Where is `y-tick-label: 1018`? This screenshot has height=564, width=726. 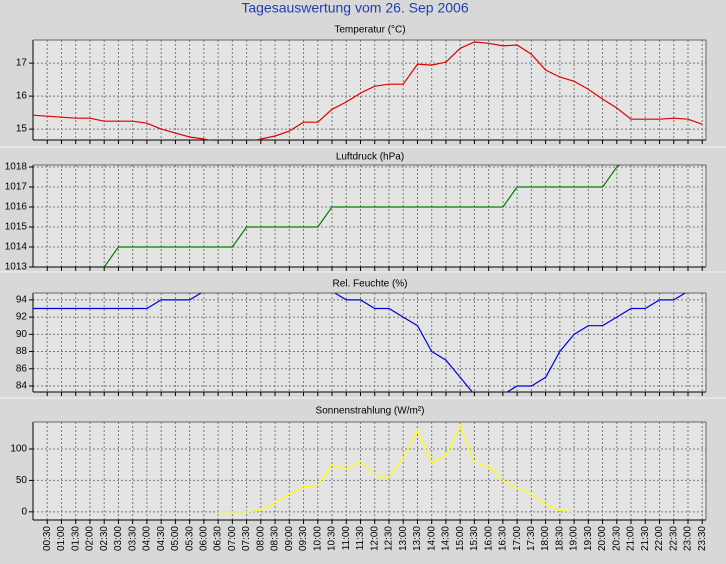
y-tick-label: 1018 is located at coordinates (16, 167).